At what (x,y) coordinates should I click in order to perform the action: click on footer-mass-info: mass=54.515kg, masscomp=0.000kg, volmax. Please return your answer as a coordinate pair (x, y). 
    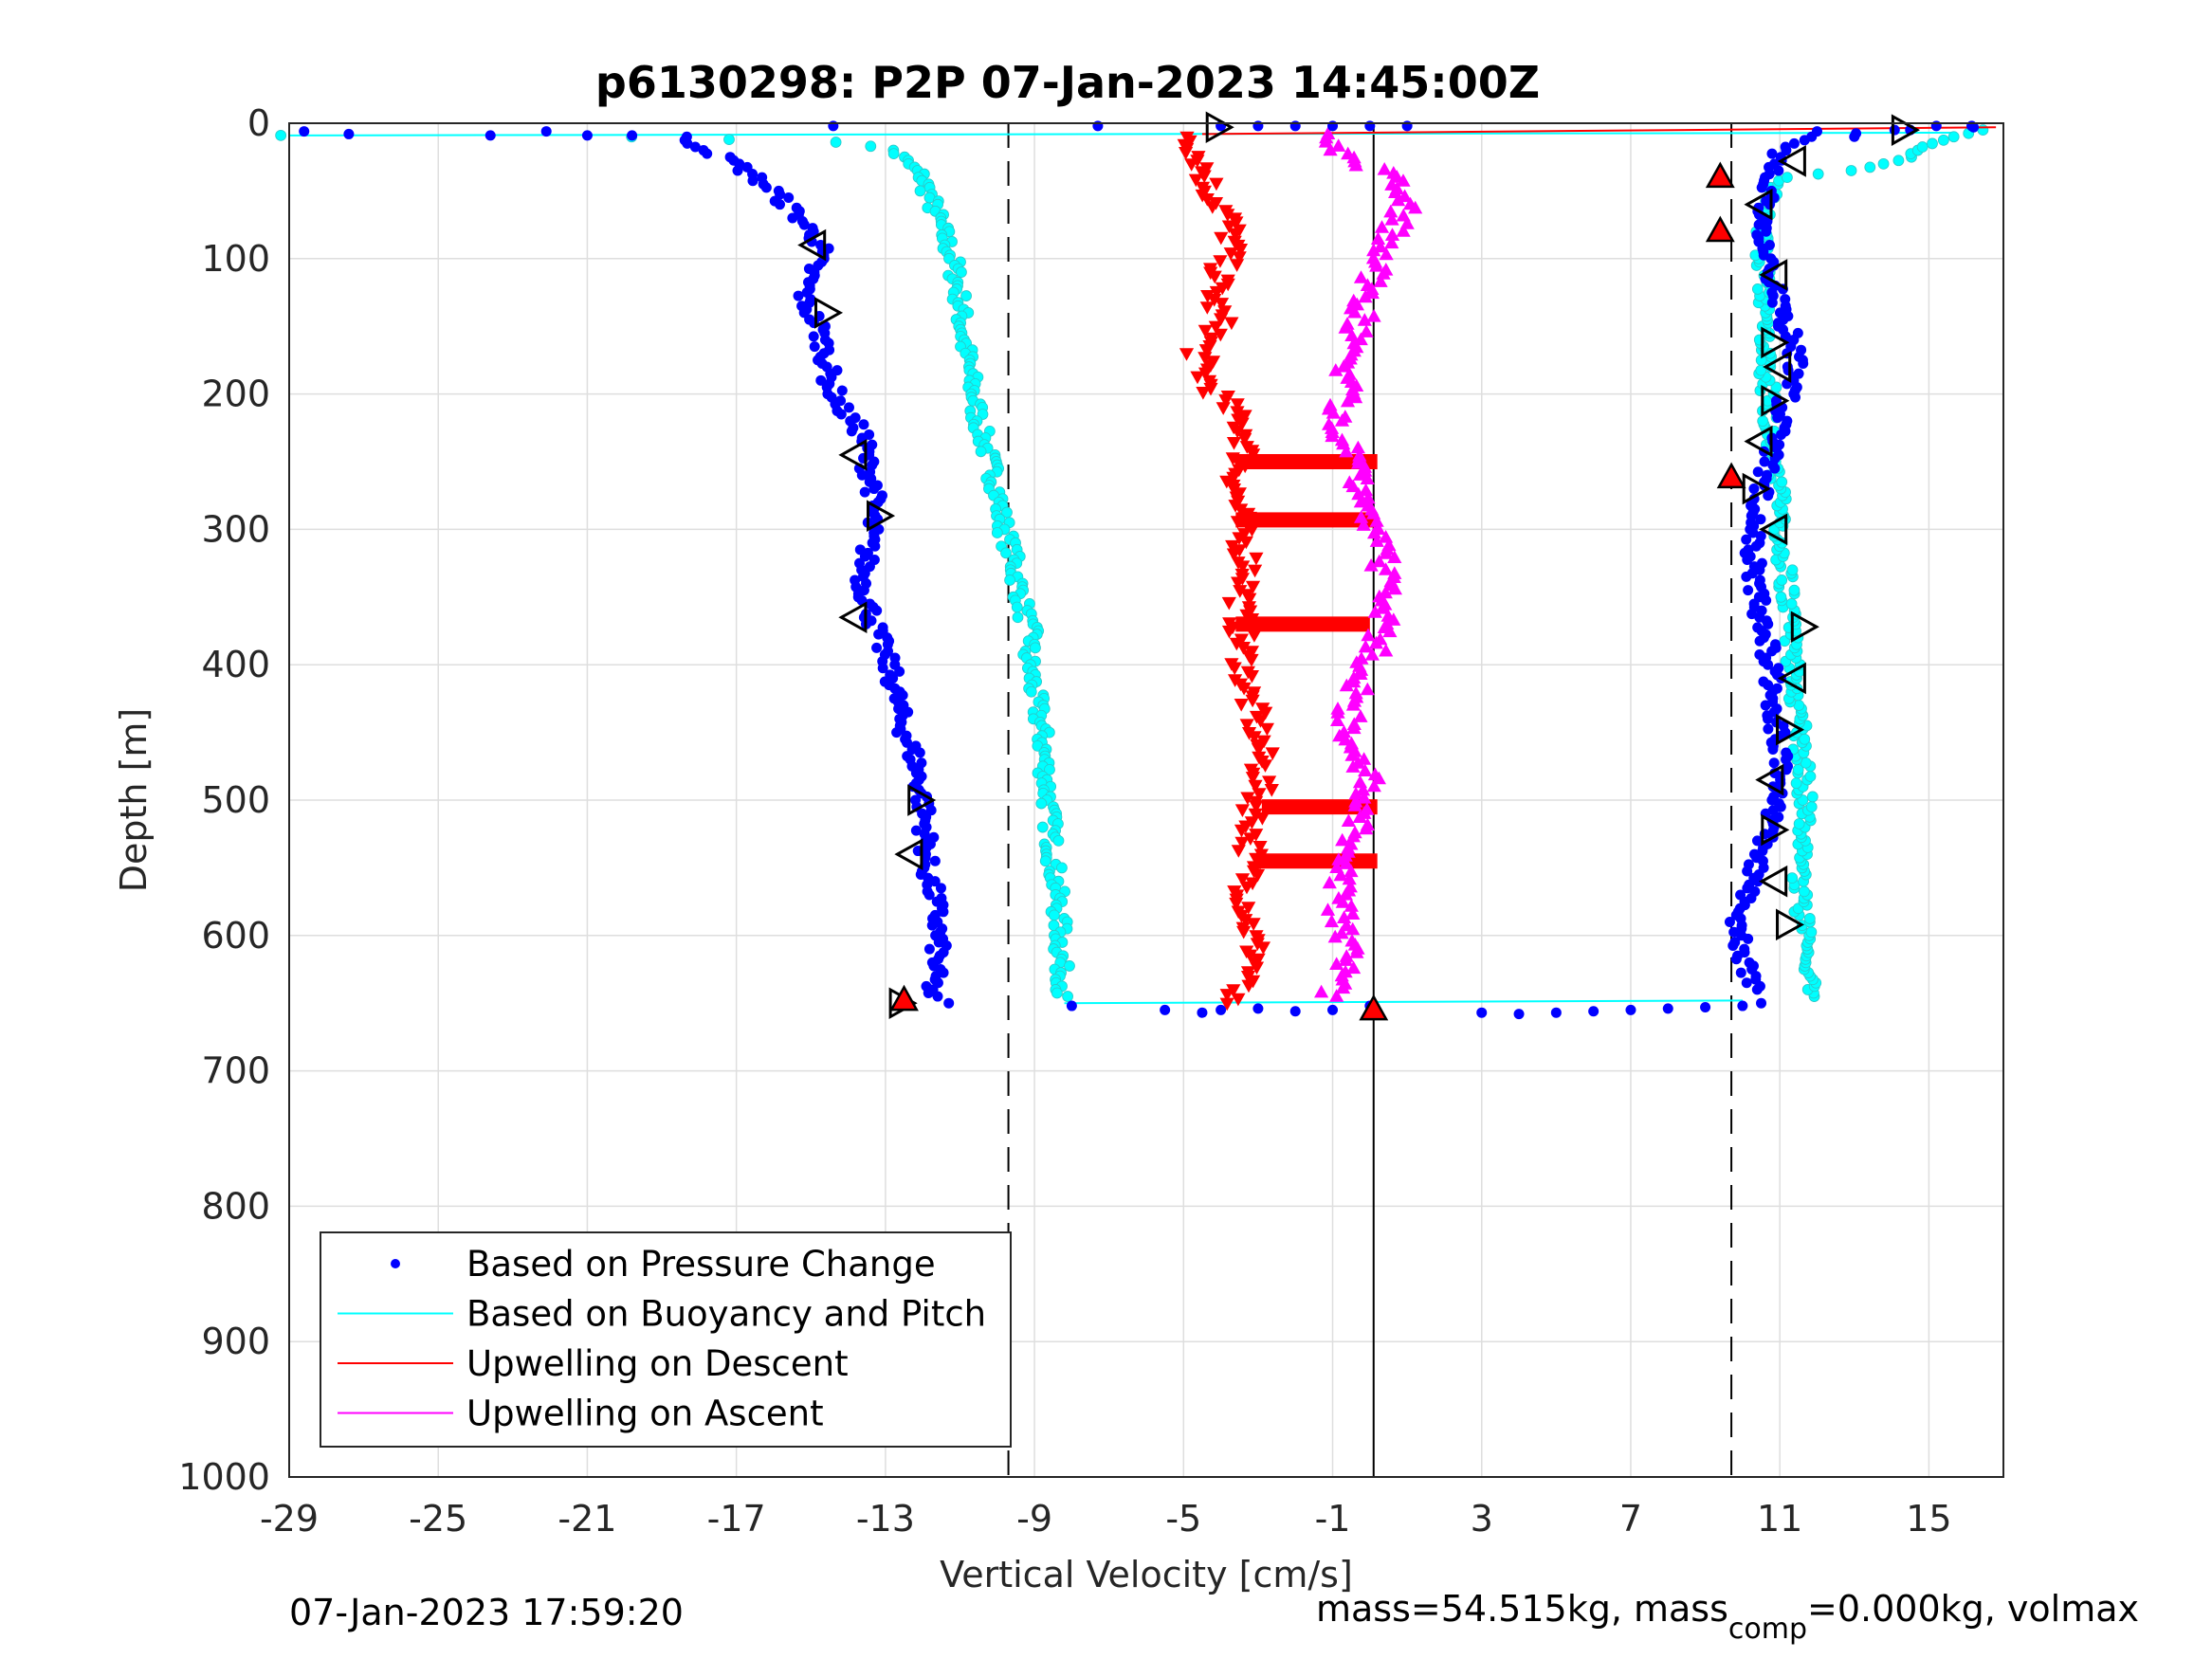
    Looking at the image, I should click on (1727, 1617).